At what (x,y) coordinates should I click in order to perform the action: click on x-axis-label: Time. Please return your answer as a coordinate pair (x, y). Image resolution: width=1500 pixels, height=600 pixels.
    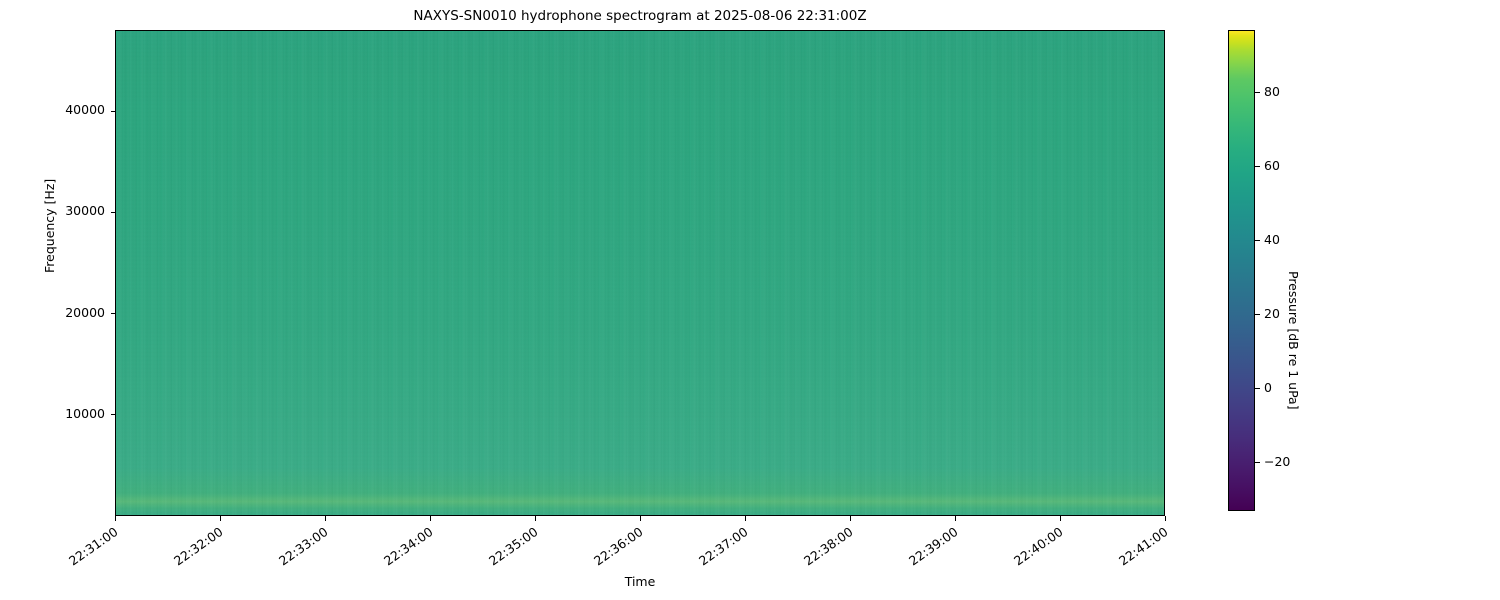
    Looking at the image, I should click on (640, 581).